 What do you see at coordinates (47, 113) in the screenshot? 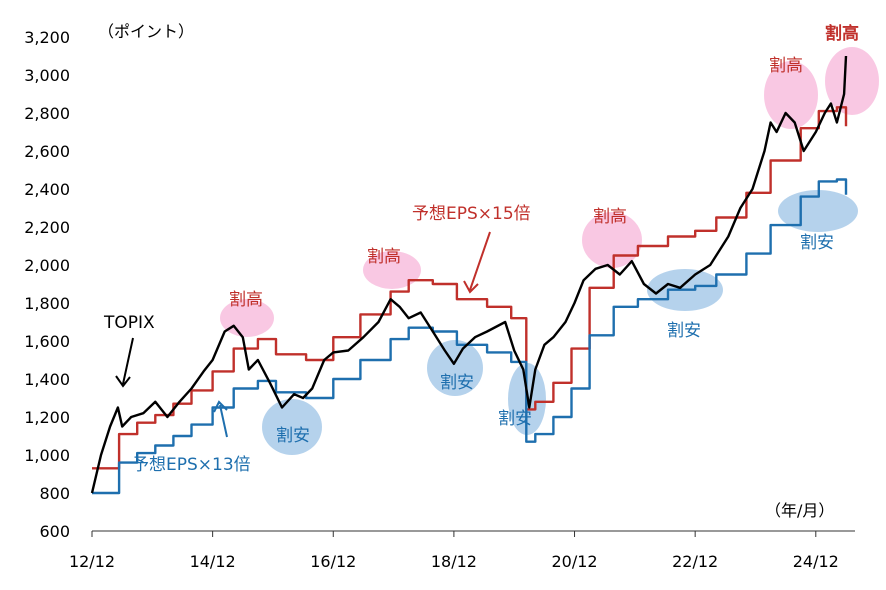
I see `y-tick-label: 2,800` at bounding box center [47, 113].